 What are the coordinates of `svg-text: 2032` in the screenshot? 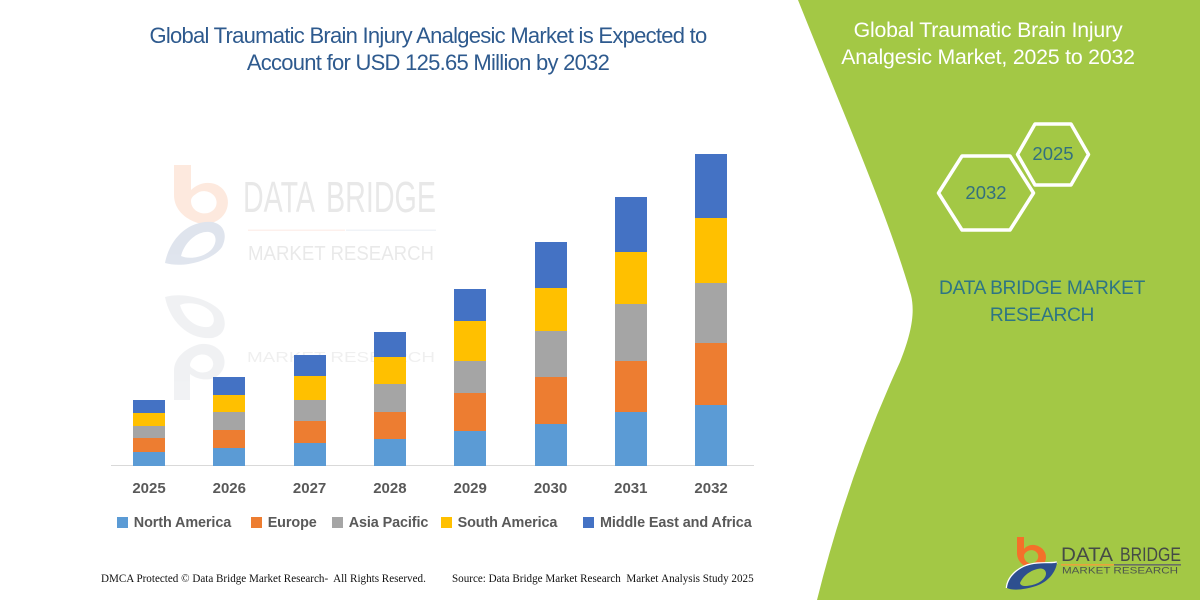 It's located at (985, 192).